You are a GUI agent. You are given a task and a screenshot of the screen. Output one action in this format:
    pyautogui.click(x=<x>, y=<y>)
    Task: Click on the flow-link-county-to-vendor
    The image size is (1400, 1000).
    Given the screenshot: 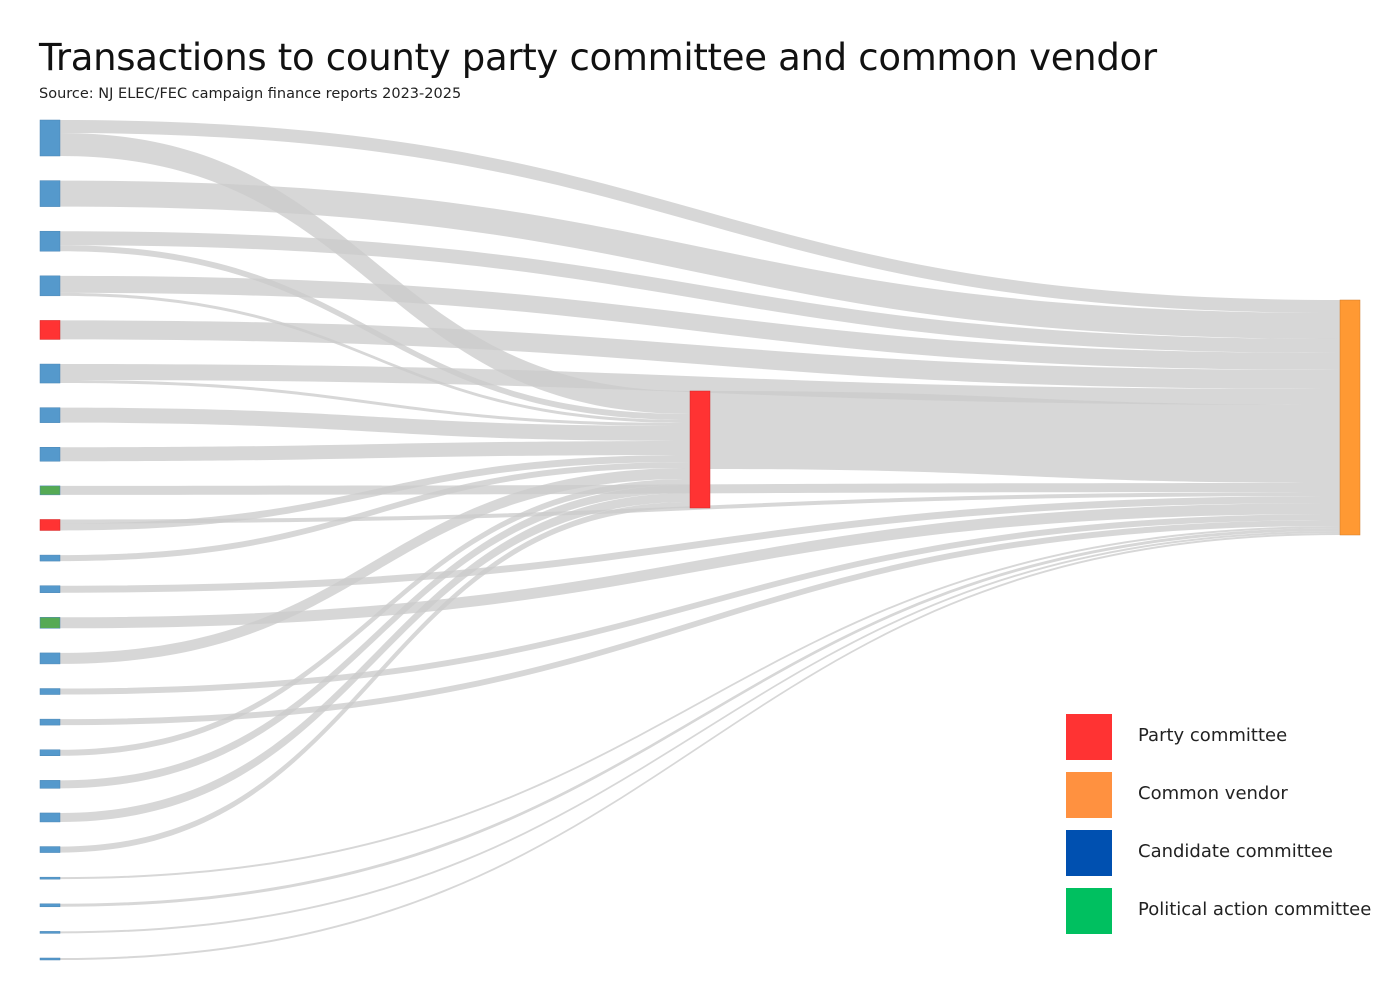 What is the action you would take?
    pyautogui.click(x=1025, y=437)
    